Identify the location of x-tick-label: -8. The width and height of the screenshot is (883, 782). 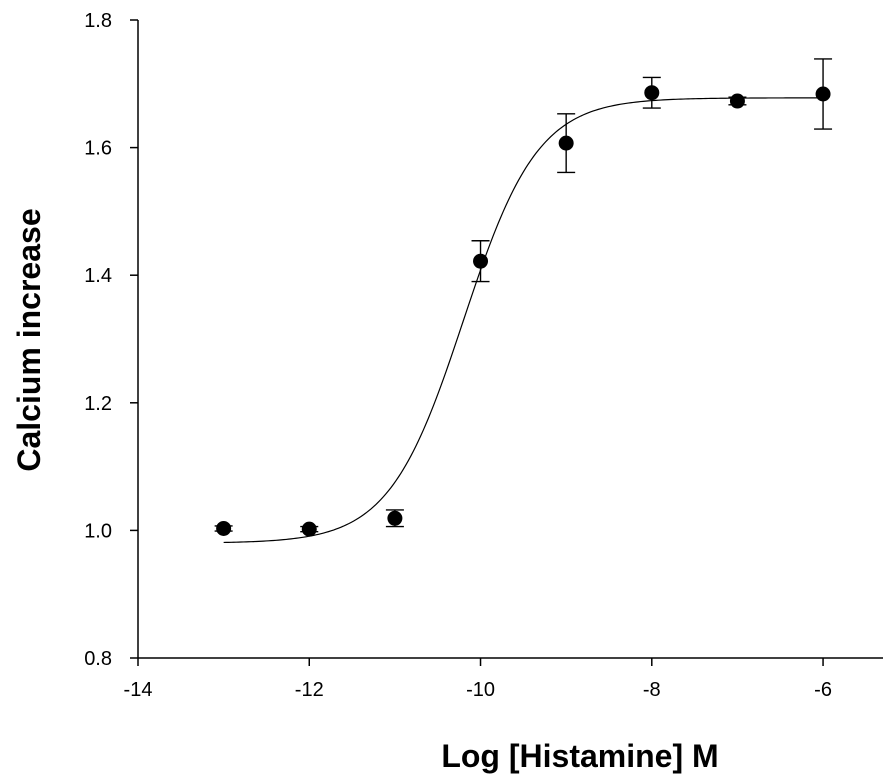
(652, 690).